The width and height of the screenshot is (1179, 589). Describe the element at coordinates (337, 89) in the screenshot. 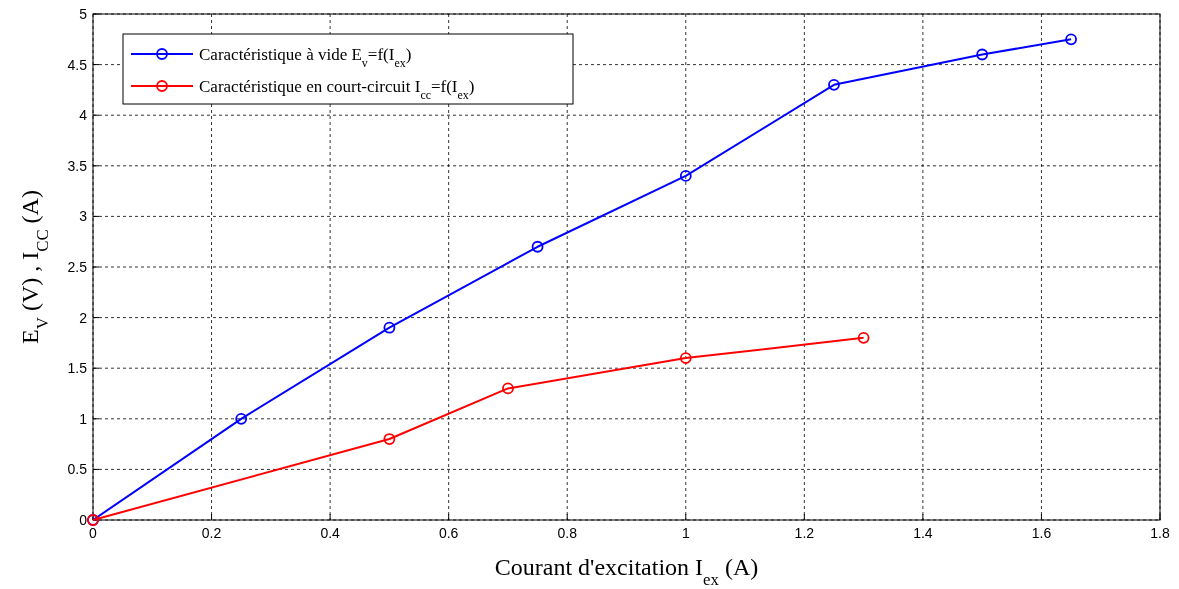

I see `legend-label: Caractéristique en court-circuit I$_{cc}$=f(I$_{ex}$)` at that location.